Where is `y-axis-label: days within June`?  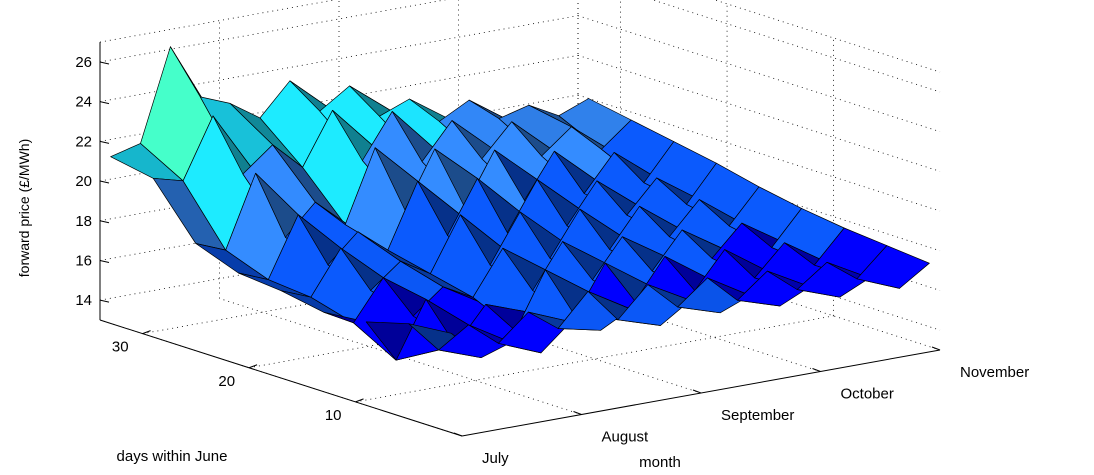
y-axis-label: days within June is located at coordinates (172, 456).